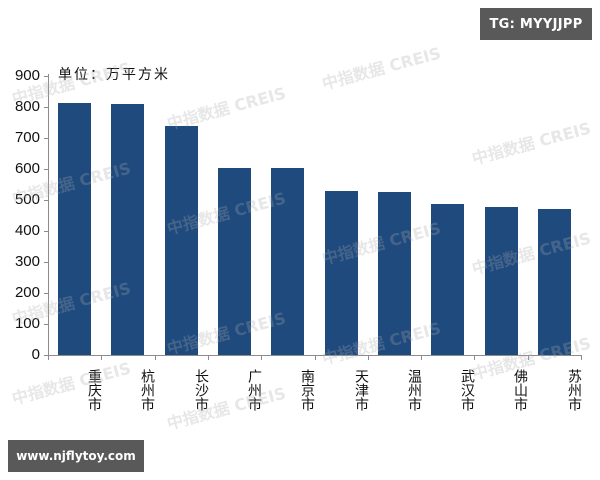  What do you see at coordinates (520, 390) in the screenshot?
I see `x-tick-label: 佛山市` at bounding box center [520, 390].